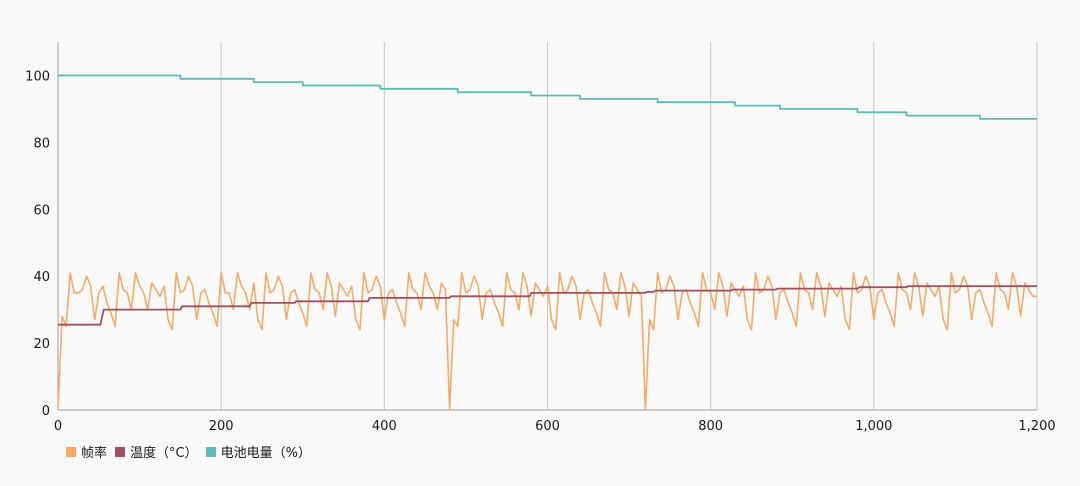 The height and width of the screenshot is (486, 1080). Describe the element at coordinates (37, 76) in the screenshot. I see `y-tick-label: 100` at that location.